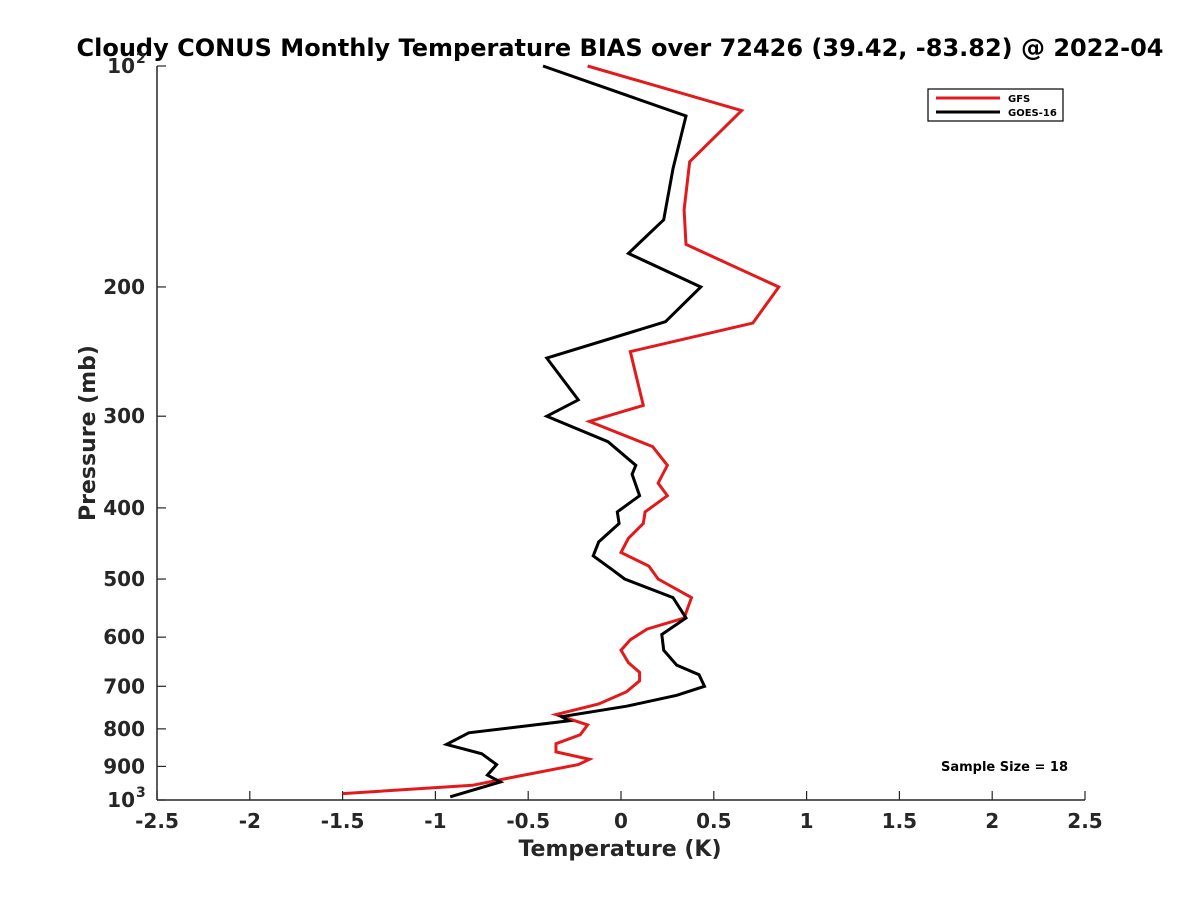 The image size is (1200, 900). Describe the element at coordinates (141, 793) in the screenshot. I see `y-tick-exponent: 3` at that location.